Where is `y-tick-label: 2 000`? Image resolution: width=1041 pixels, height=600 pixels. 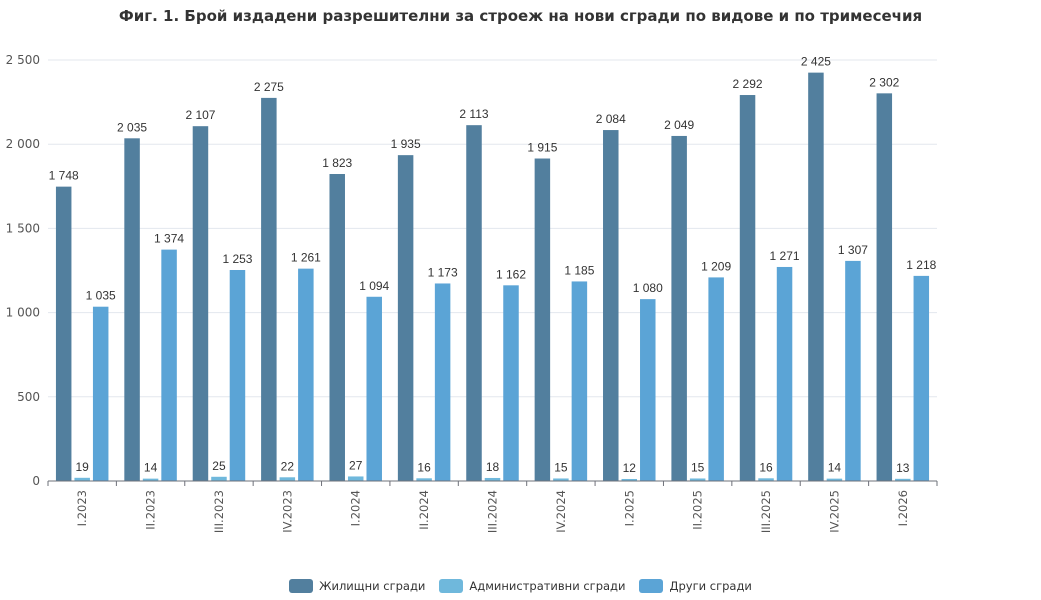 y-tick-label: 2 000 is located at coordinates (23, 144).